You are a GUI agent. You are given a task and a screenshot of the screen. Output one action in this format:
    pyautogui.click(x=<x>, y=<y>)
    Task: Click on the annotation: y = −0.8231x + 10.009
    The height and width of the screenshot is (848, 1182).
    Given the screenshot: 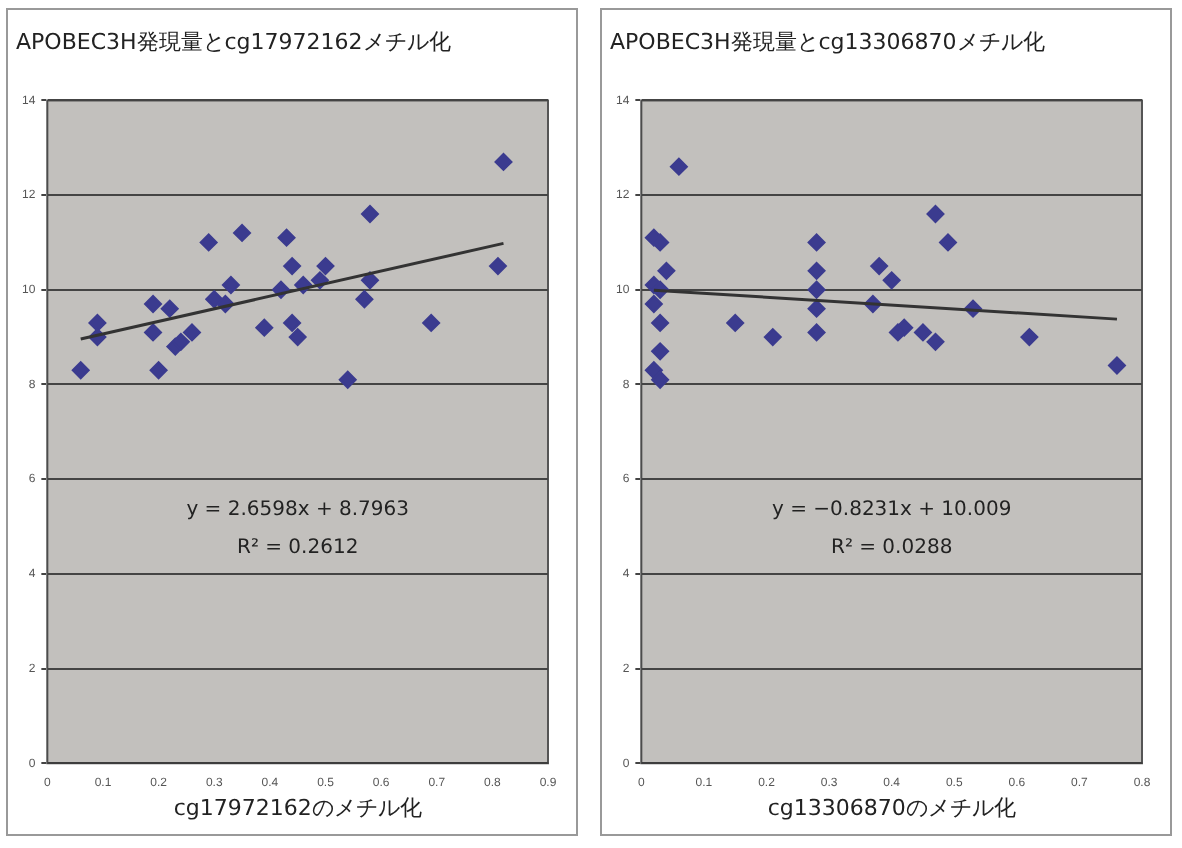 What is the action you would take?
    pyautogui.click(x=892, y=509)
    